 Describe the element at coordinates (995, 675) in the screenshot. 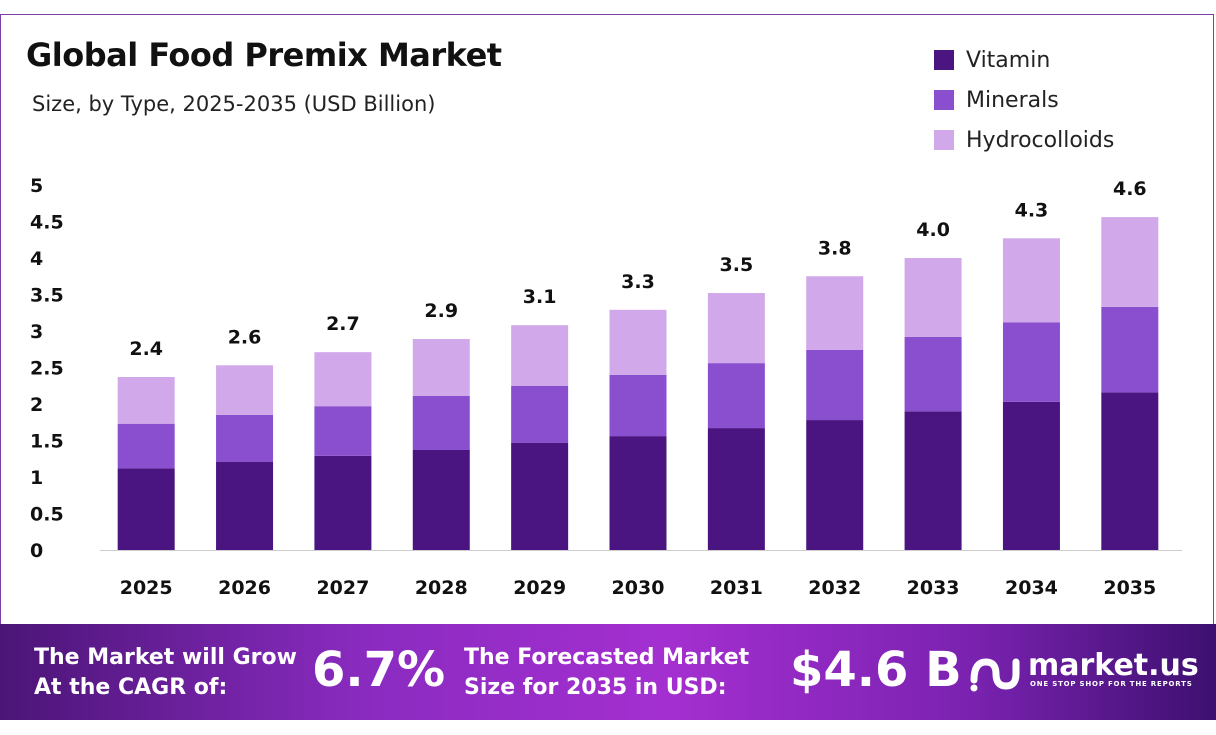

I see `logo-icon` at that location.